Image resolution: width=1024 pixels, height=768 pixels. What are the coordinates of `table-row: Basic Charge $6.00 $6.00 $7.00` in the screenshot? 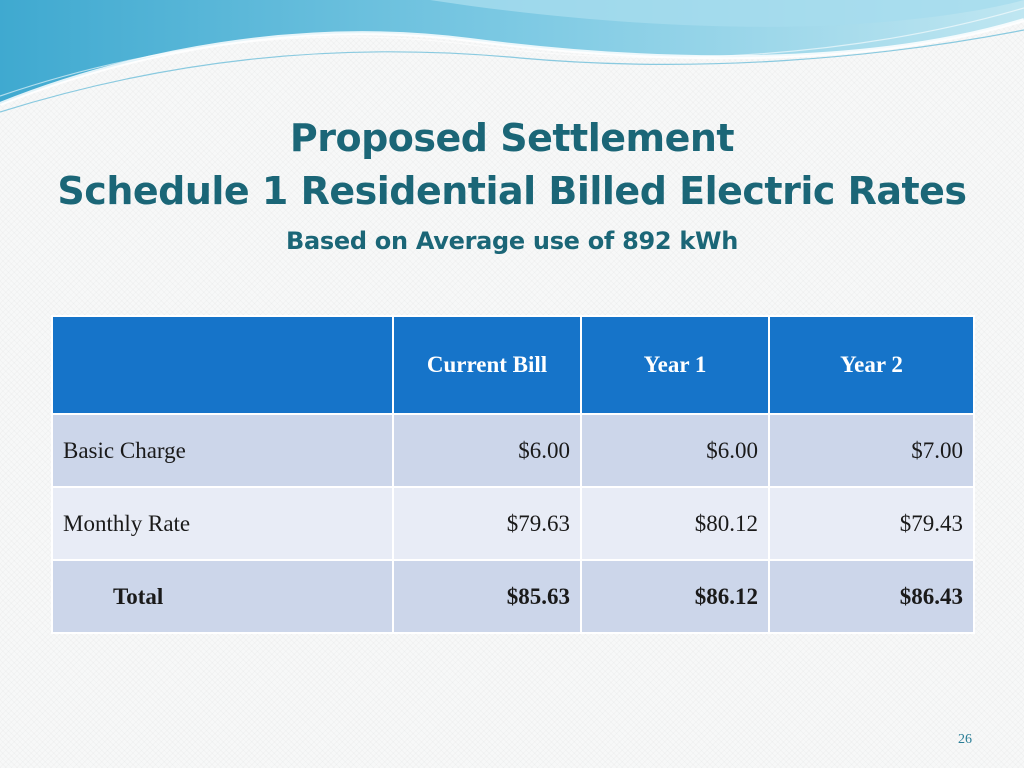 It's located at (513, 450).